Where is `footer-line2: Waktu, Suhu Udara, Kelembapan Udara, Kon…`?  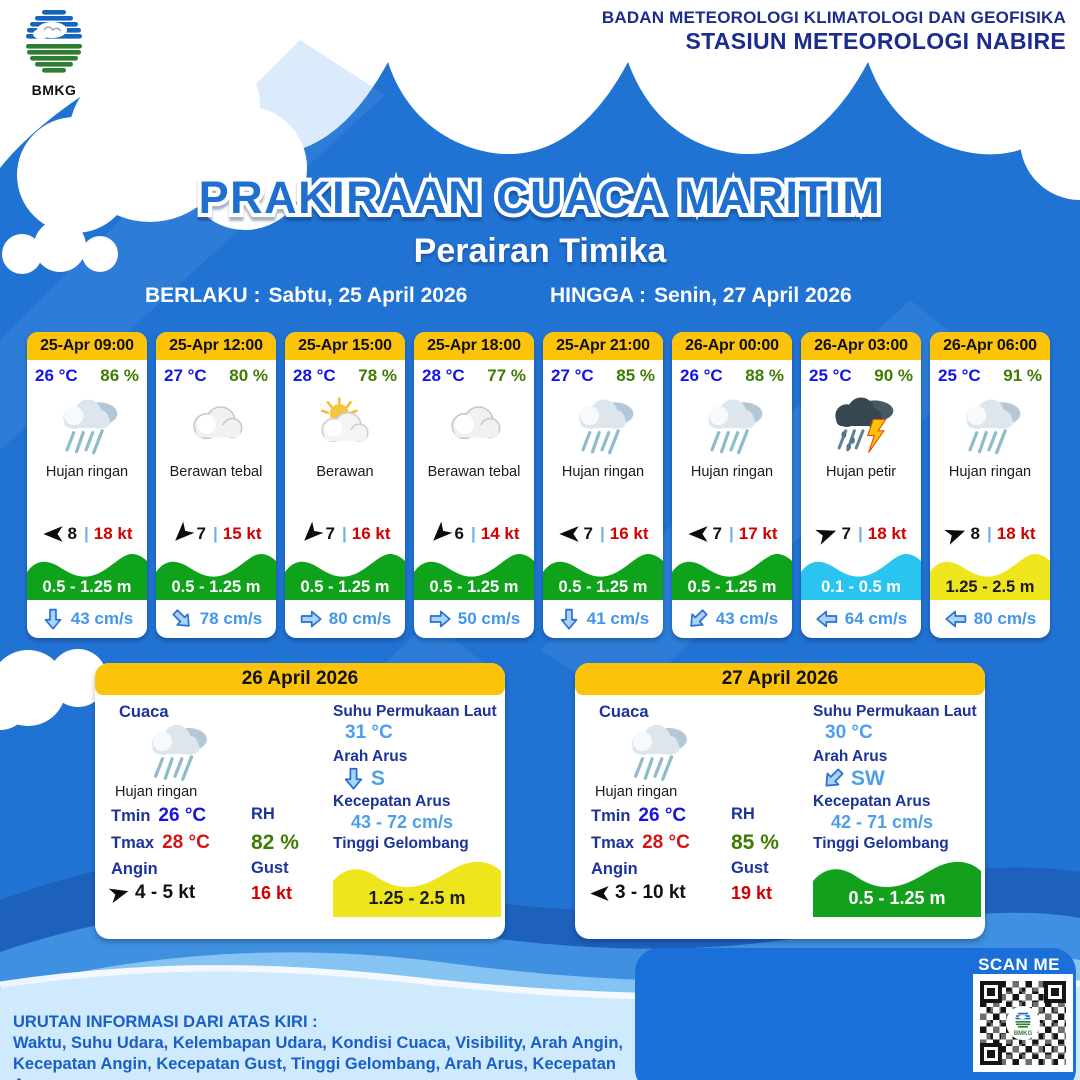 footer-line2: Waktu, Suhu Udara, Kelembapan Udara, Kon… is located at coordinates (318, 1043).